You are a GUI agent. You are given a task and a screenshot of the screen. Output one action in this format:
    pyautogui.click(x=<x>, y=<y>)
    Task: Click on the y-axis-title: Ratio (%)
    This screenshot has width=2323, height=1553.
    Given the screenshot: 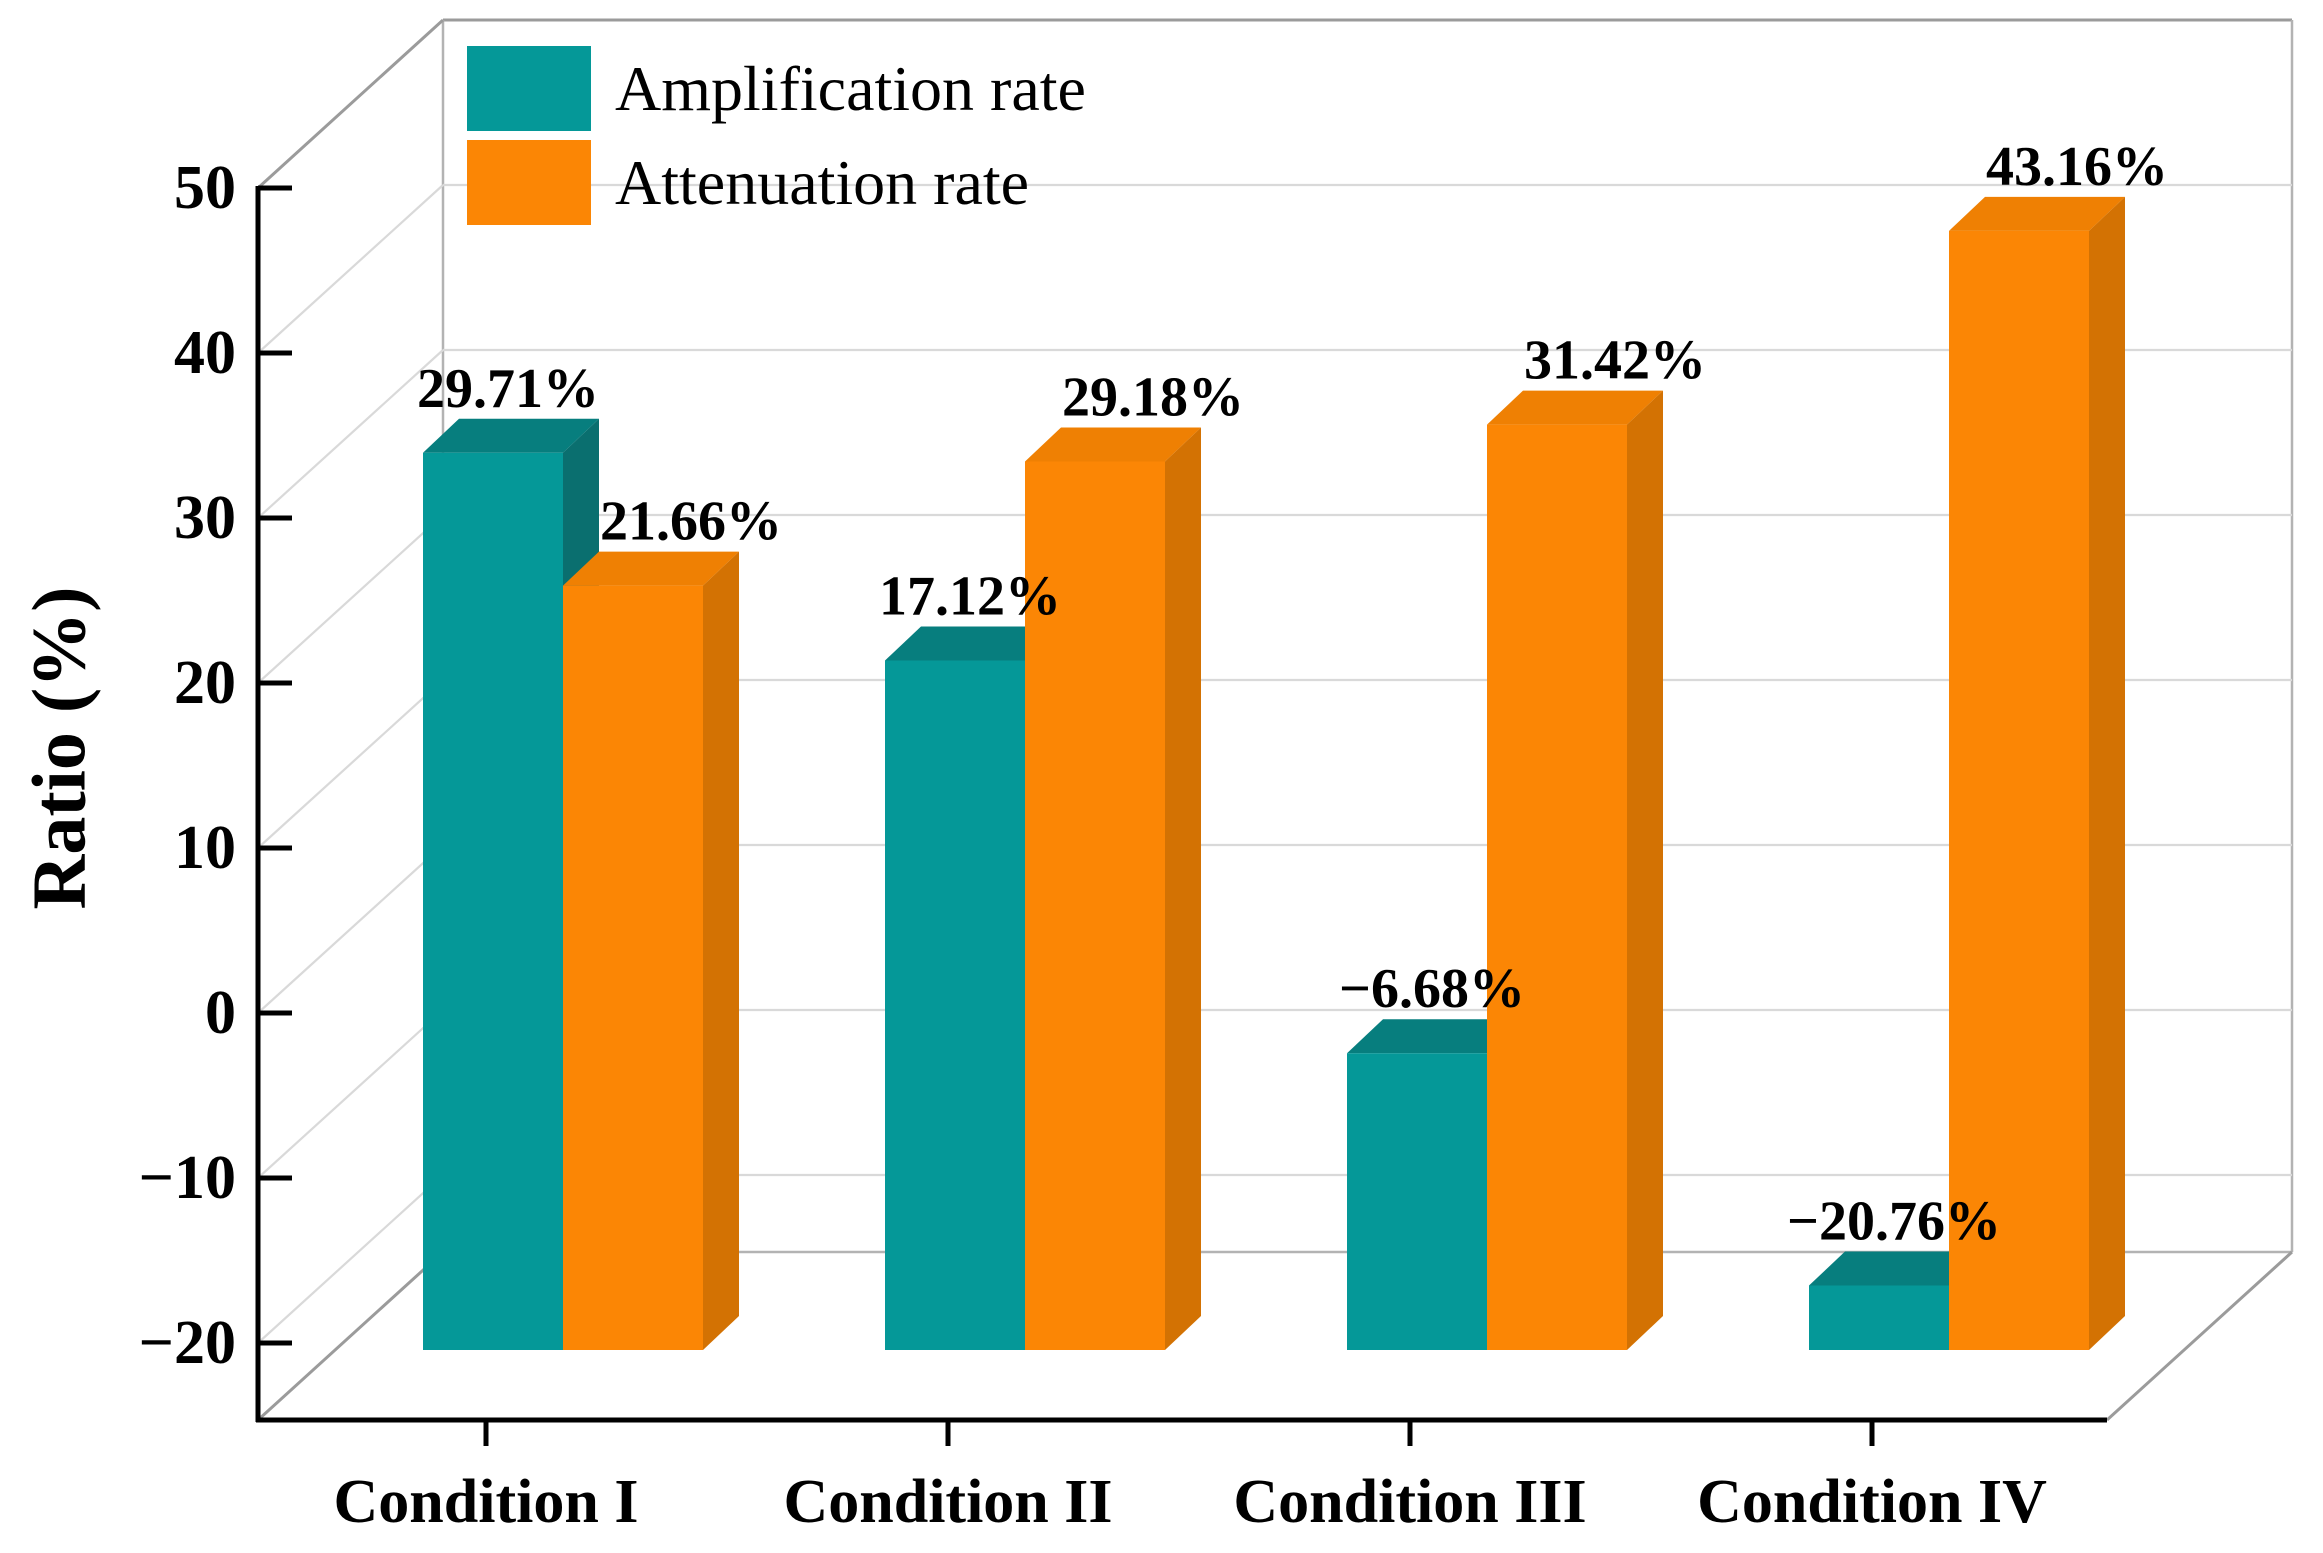 What is the action you would take?
    pyautogui.click(x=59, y=748)
    